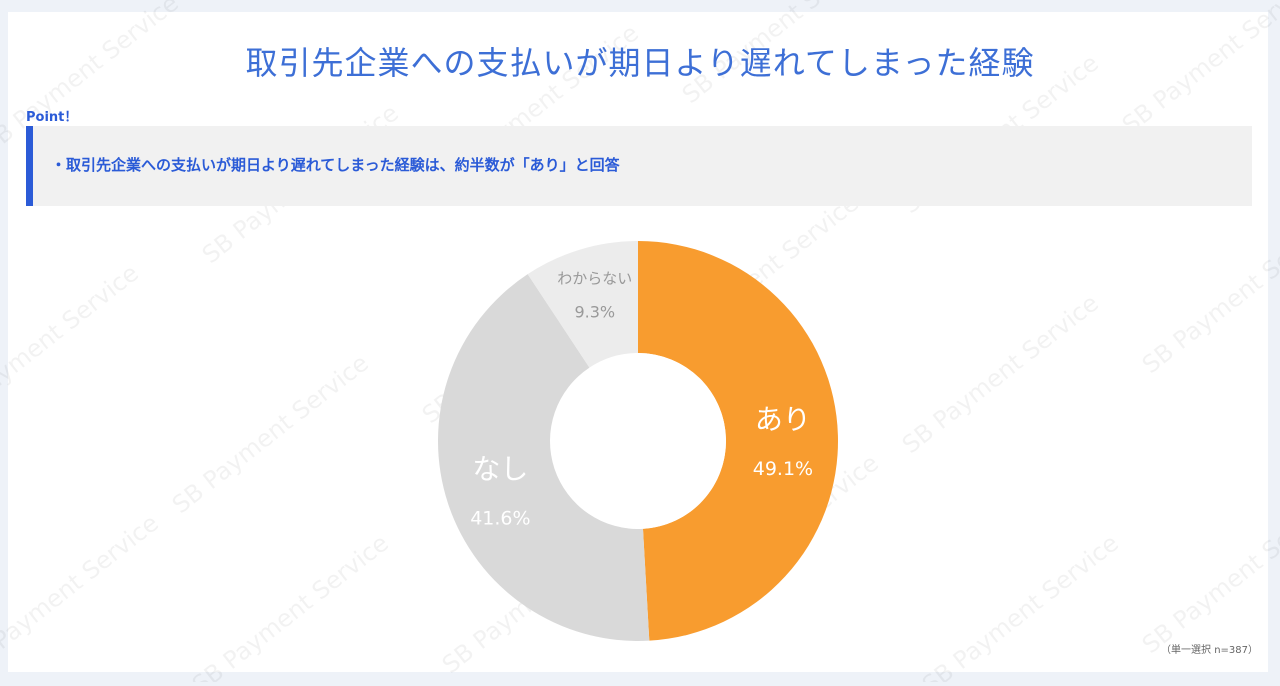 The height and width of the screenshot is (686, 1280). Describe the element at coordinates (594, 278) in the screenshot. I see `slice-label: わからない` at that location.